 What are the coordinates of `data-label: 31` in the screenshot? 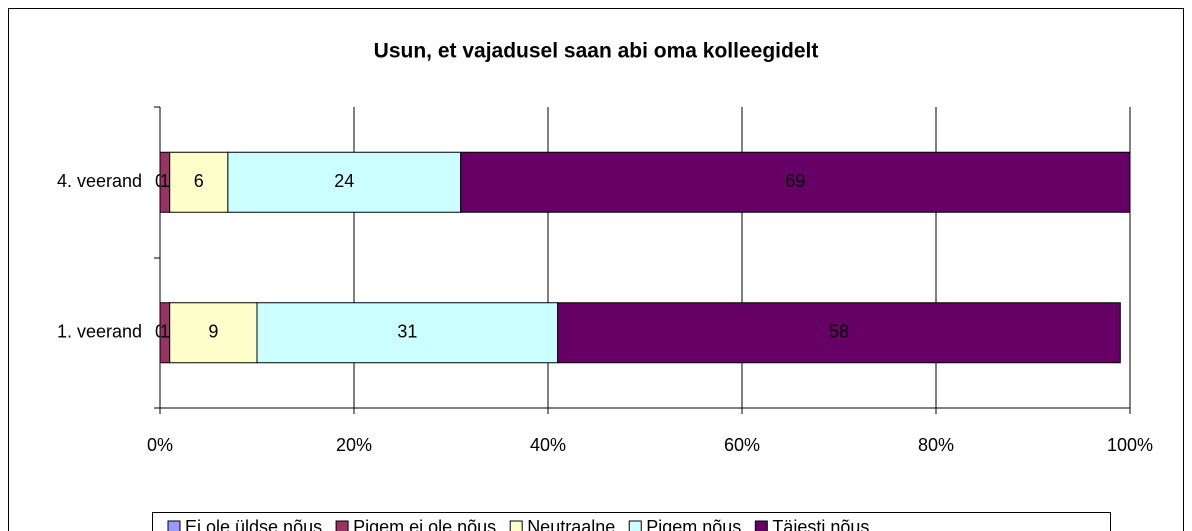 It's located at (407, 332).